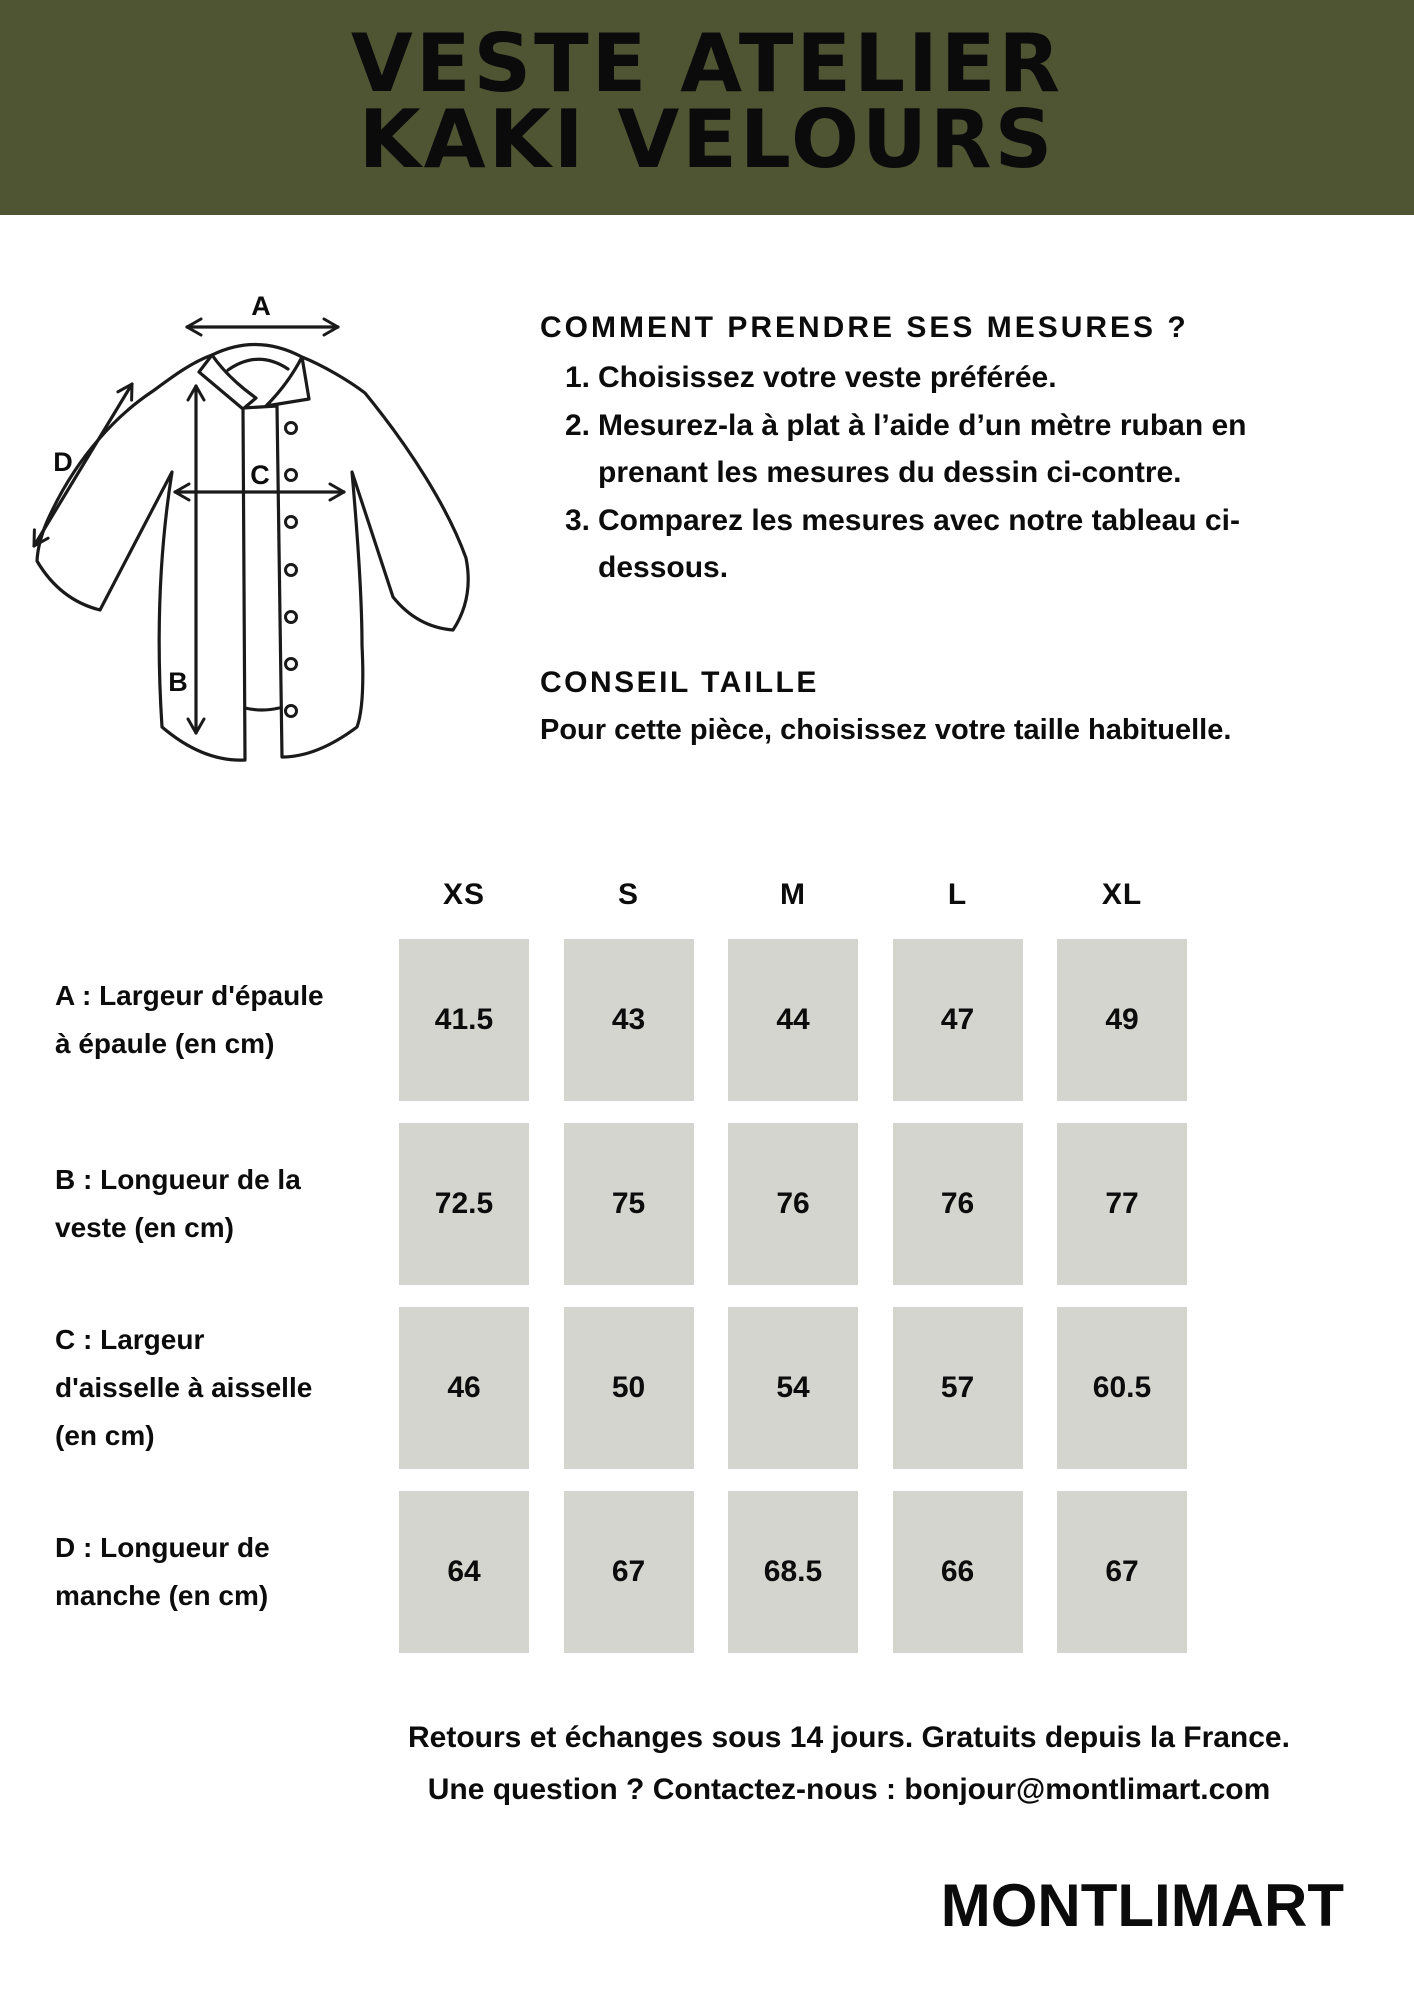 Image resolution: width=1414 pixels, height=2000 pixels. I want to click on cell-a-s: 43, so click(628, 1020).